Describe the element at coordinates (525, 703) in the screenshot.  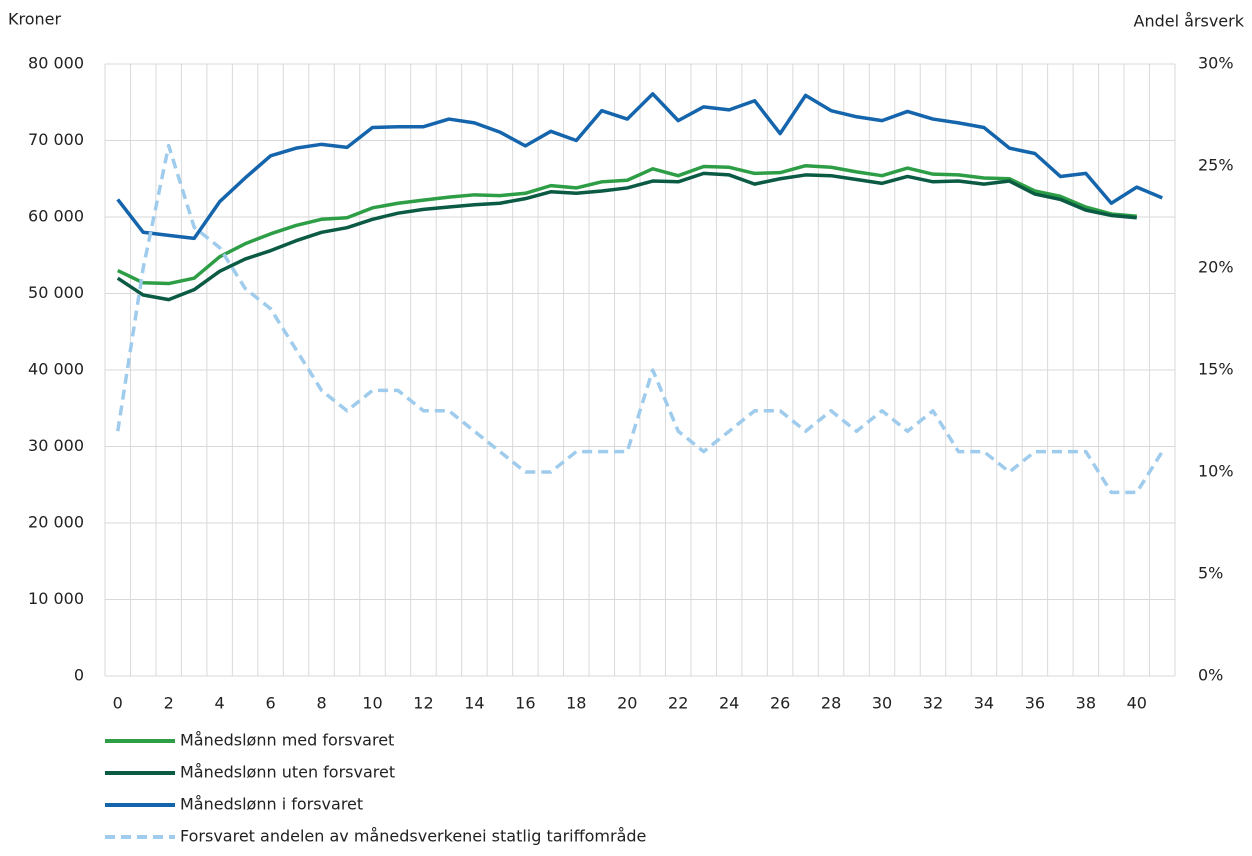
I see `x-tick-label: 16` at that location.